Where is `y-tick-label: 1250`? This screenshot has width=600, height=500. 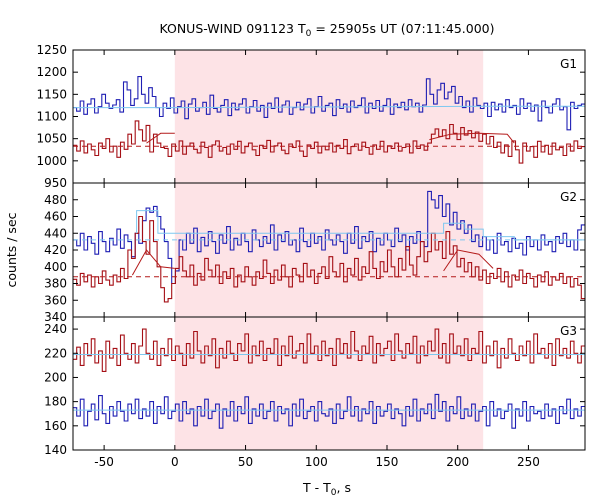
y-tick-label: 1250 is located at coordinates (51, 50).